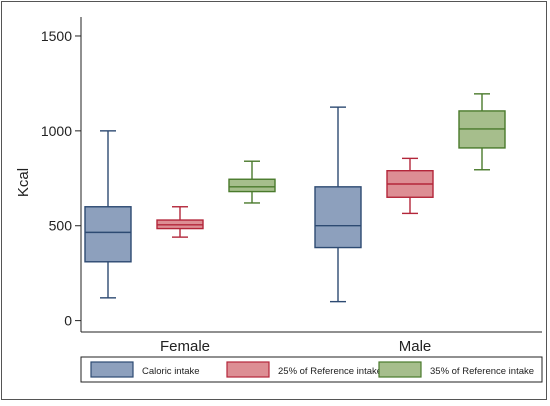 The width and height of the screenshot is (550, 406). I want to click on legend-label: Caloric intake, so click(171, 371).